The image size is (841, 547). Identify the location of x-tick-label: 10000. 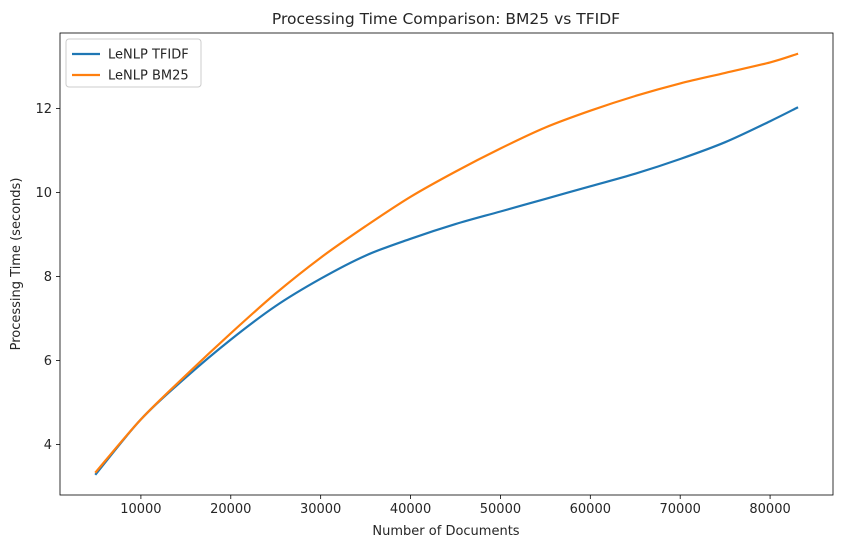
(140, 509).